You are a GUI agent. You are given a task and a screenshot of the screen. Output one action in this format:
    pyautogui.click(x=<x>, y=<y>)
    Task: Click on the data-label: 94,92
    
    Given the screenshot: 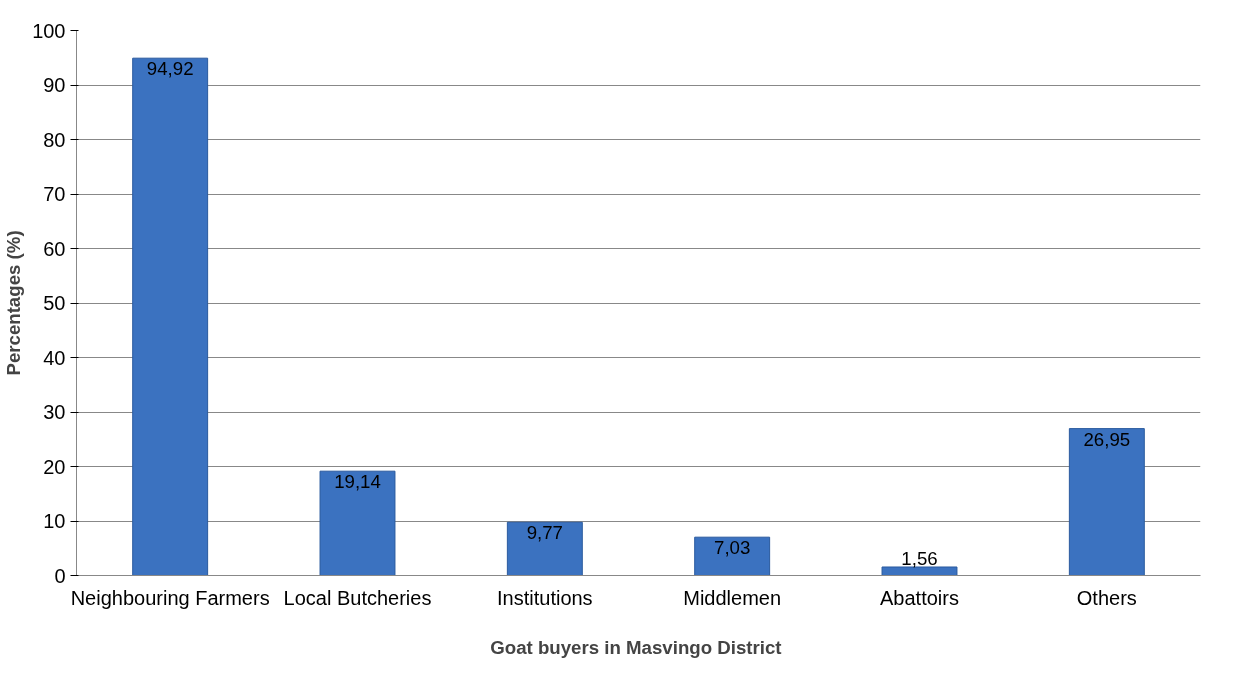 What is the action you would take?
    pyautogui.click(x=170, y=69)
    